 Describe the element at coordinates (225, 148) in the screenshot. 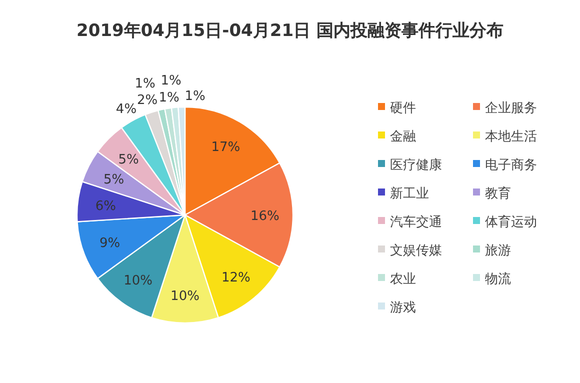

I see `data-label: 17%` at that location.